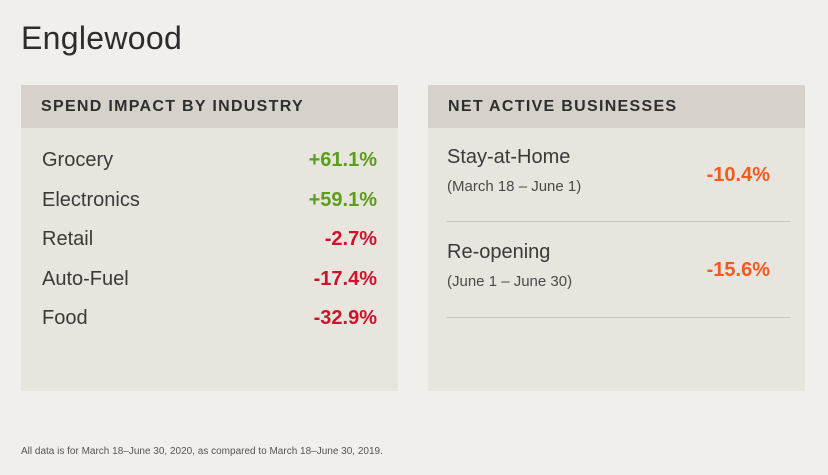 The image size is (828, 475). What do you see at coordinates (738, 175) in the screenshot?
I see `period-value: -10.4%` at bounding box center [738, 175].